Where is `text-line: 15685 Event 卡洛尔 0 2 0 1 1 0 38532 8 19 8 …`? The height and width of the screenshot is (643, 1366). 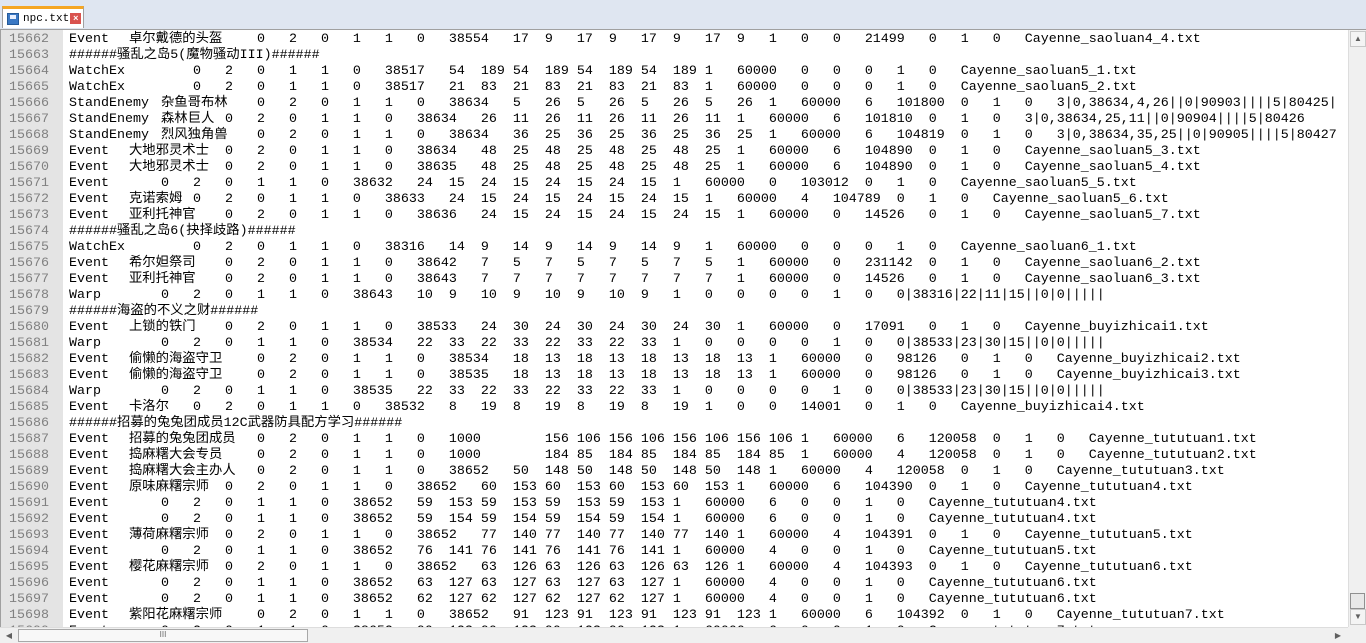 text-line: 15685 Event 卡洛尔 0 2 0 1 1 0 38532 8 19 8 … is located at coordinates (669, 408).